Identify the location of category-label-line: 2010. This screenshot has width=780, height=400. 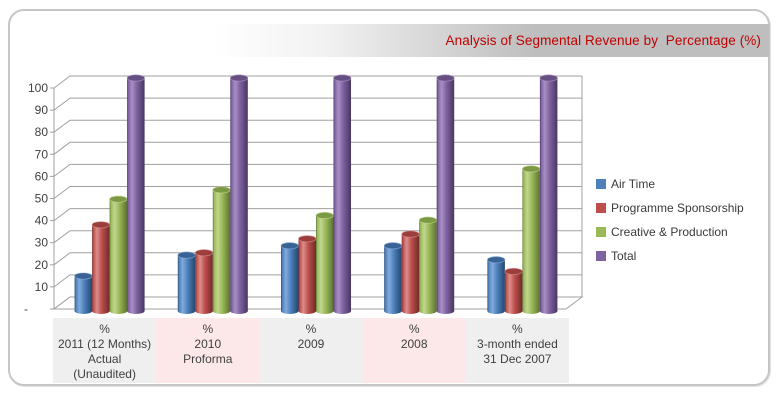
(208, 344).